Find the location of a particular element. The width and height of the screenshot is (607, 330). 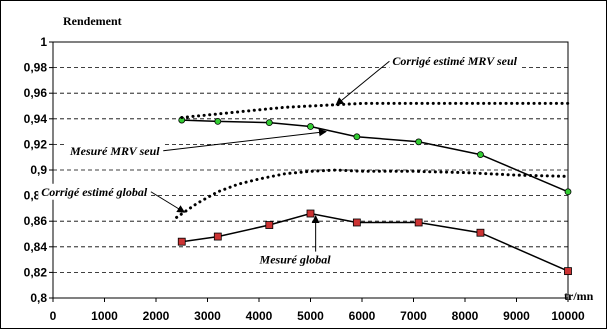

annotation-4-text: Mesuré global is located at coordinates (295, 260).